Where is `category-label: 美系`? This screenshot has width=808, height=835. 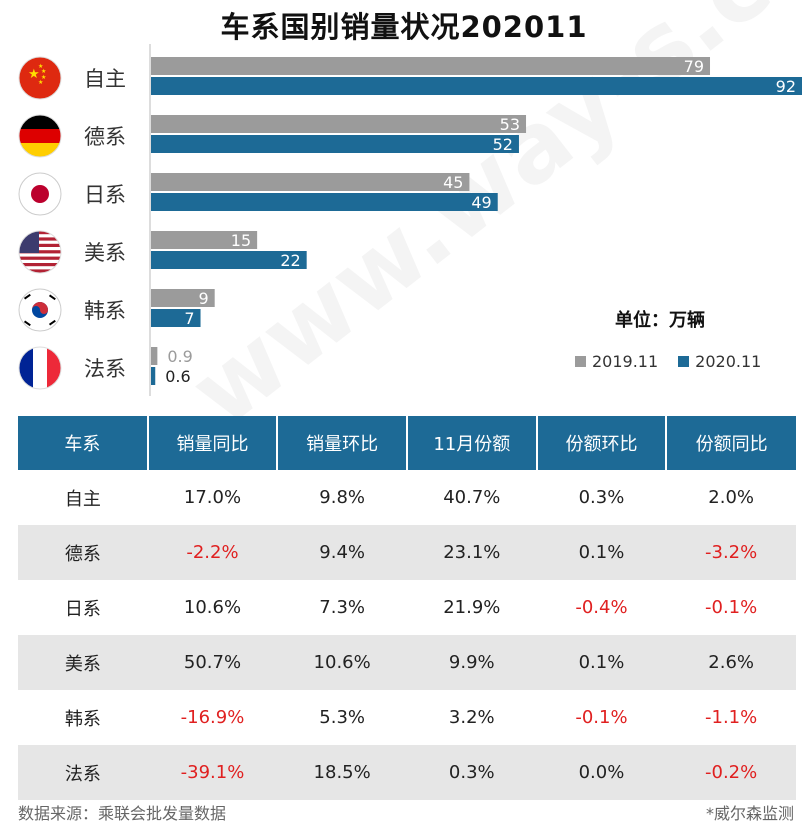
category-label: 美系 is located at coordinates (105, 253).